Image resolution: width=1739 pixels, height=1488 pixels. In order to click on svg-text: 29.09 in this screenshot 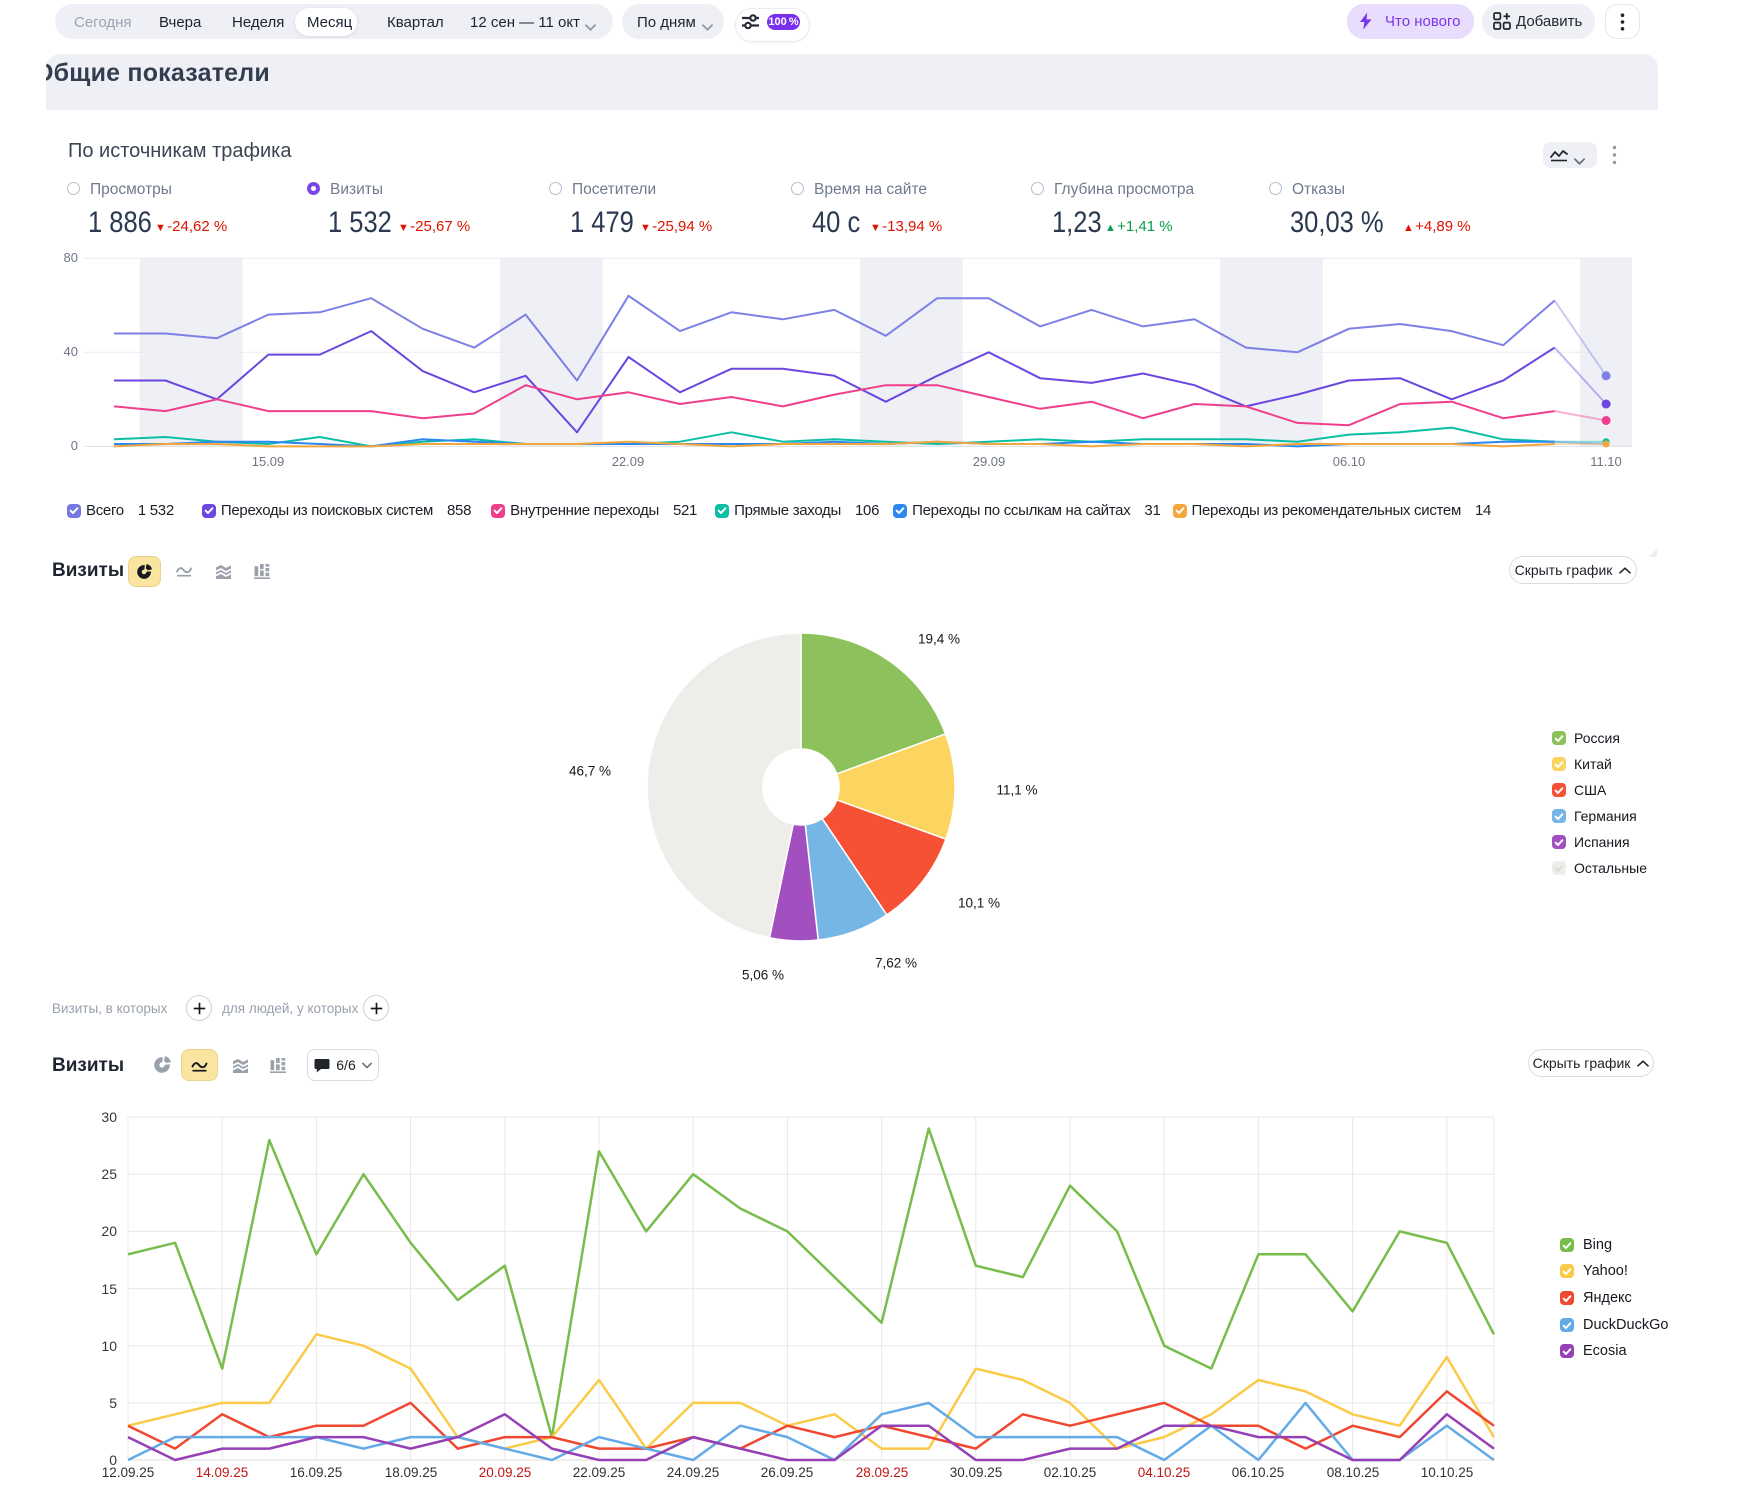, I will do `click(989, 461)`.